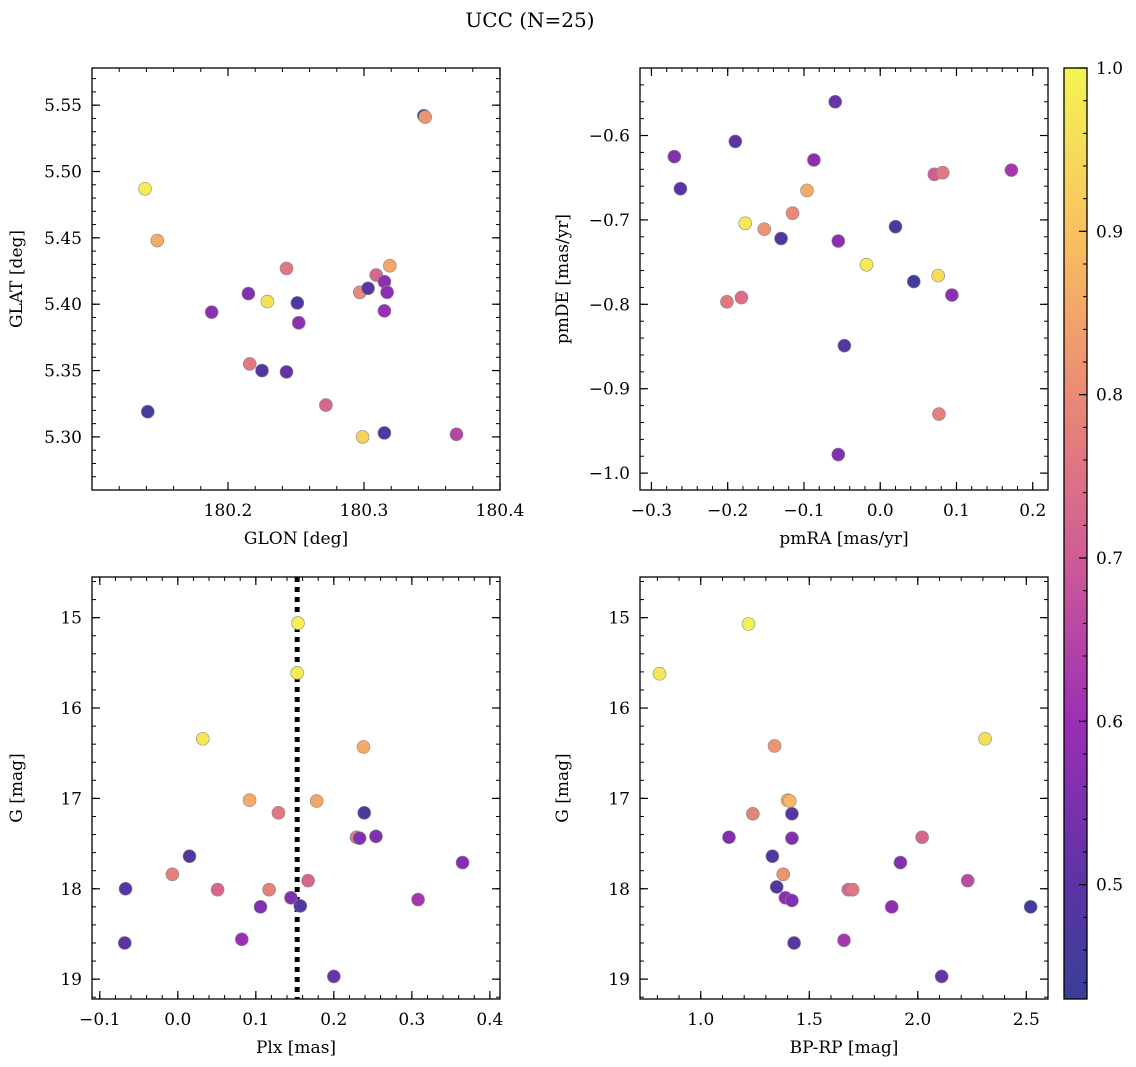 The width and height of the screenshot is (1136, 1067). Describe the element at coordinates (917, 1020) in the screenshot. I see `x-tick-label: 2.0` at that location.